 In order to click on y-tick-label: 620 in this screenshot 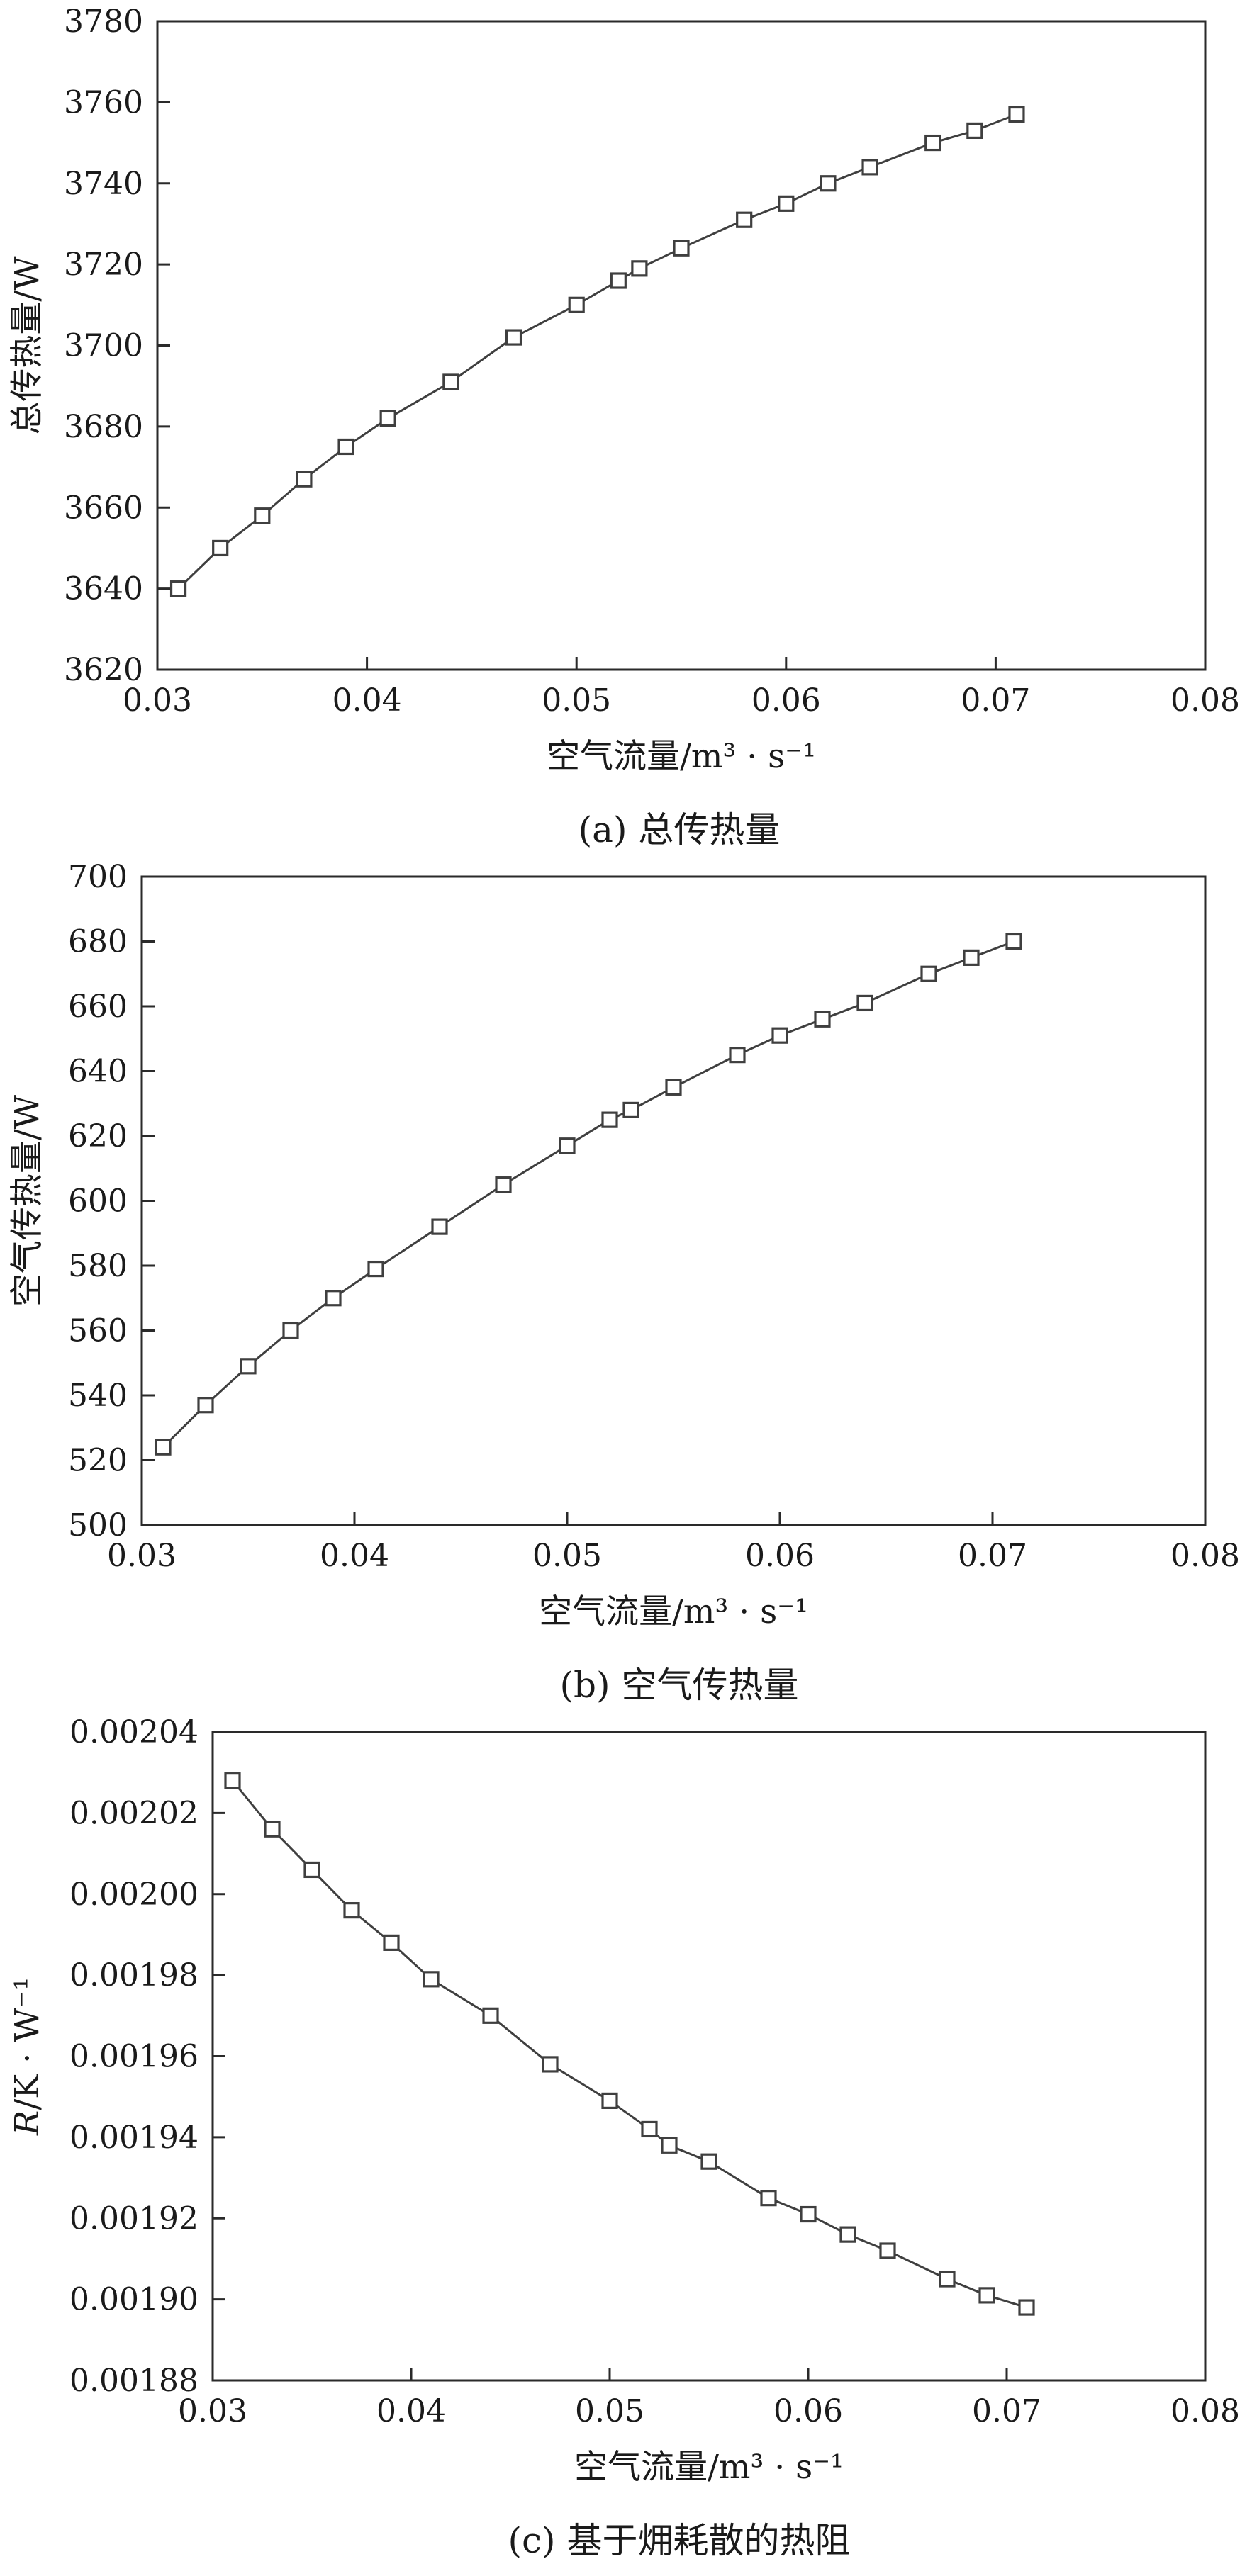, I will do `click(98, 1136)`.